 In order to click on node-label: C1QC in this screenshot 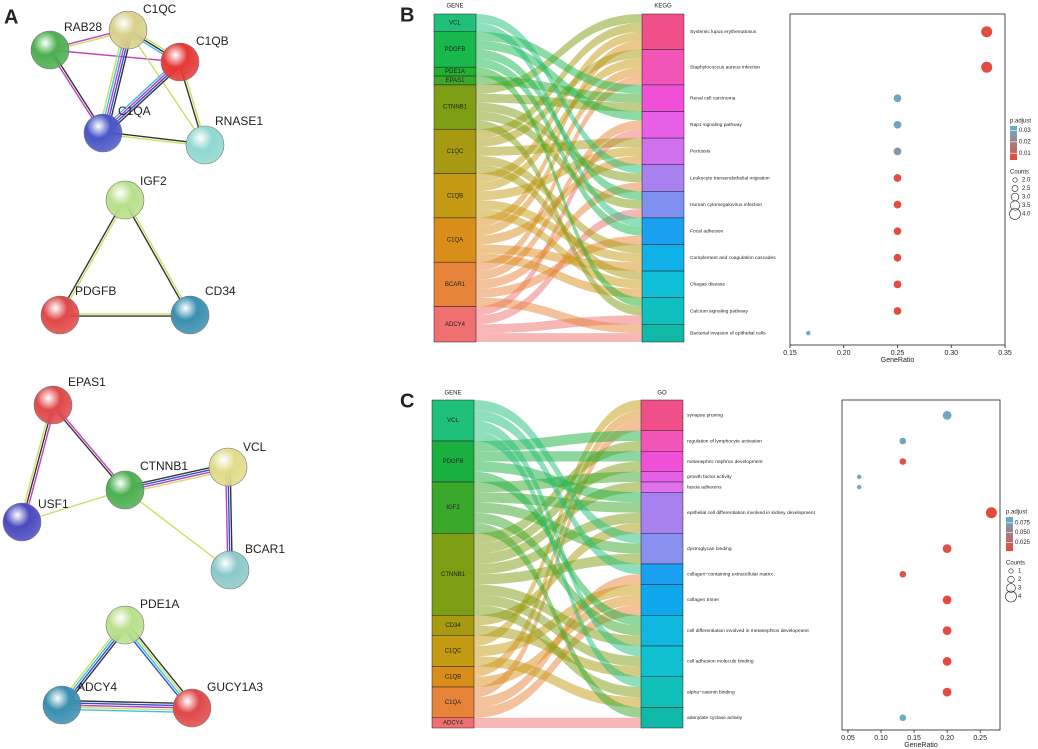, I will do `click(160, 9)`.